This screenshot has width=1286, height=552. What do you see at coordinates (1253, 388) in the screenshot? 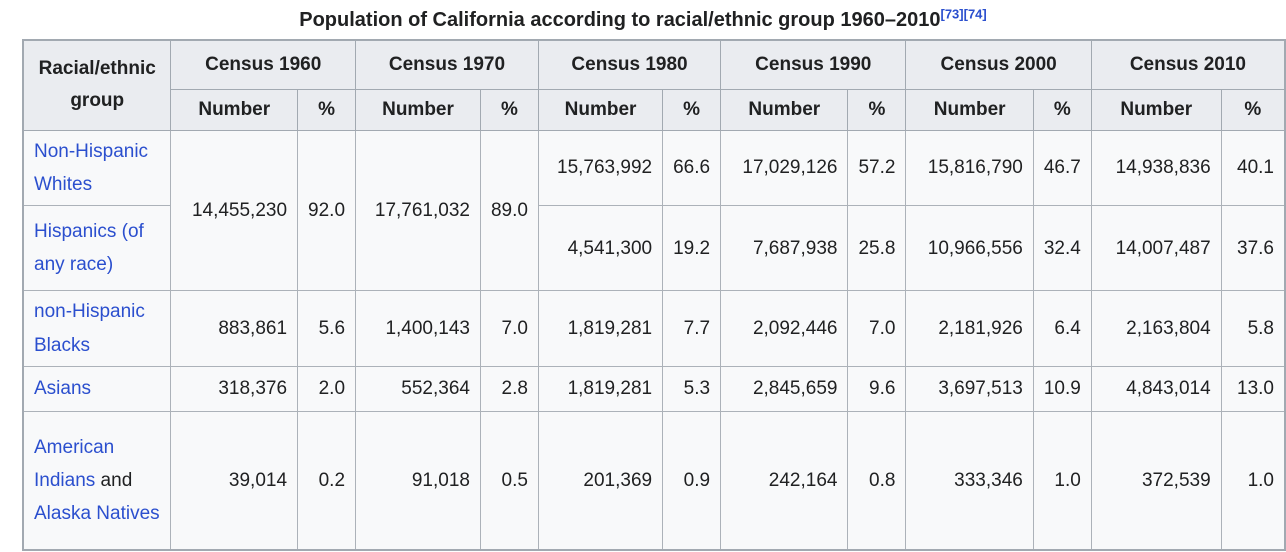
I see `percent-cell: 13.0` at bounding box center [1253, 388].